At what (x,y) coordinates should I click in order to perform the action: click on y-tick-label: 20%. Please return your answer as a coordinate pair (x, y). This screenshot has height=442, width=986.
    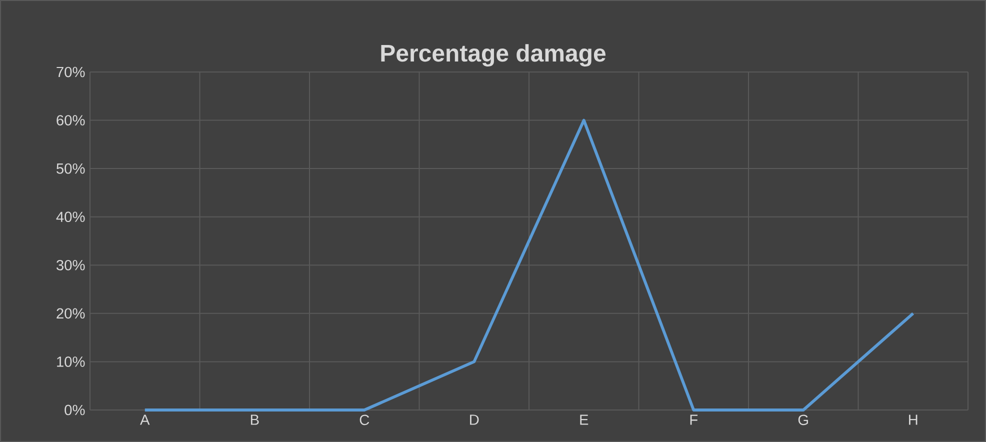
    Looking at the image, I should click on (70, 313).